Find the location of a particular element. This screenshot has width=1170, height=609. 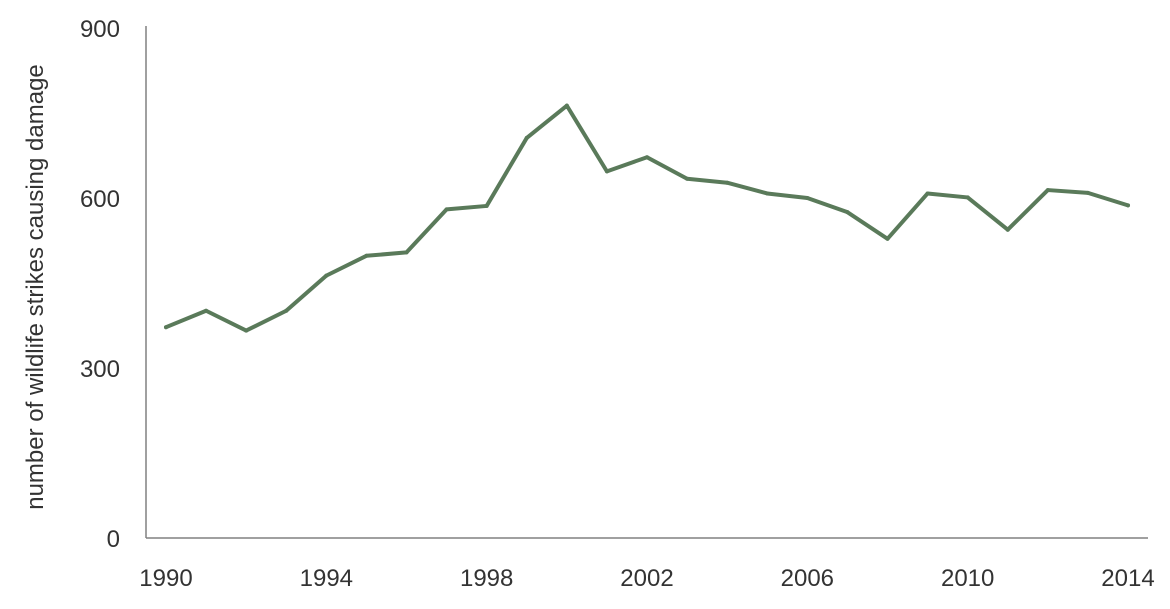

x-tick-label: 1998 is located at coordinates (486, 578).